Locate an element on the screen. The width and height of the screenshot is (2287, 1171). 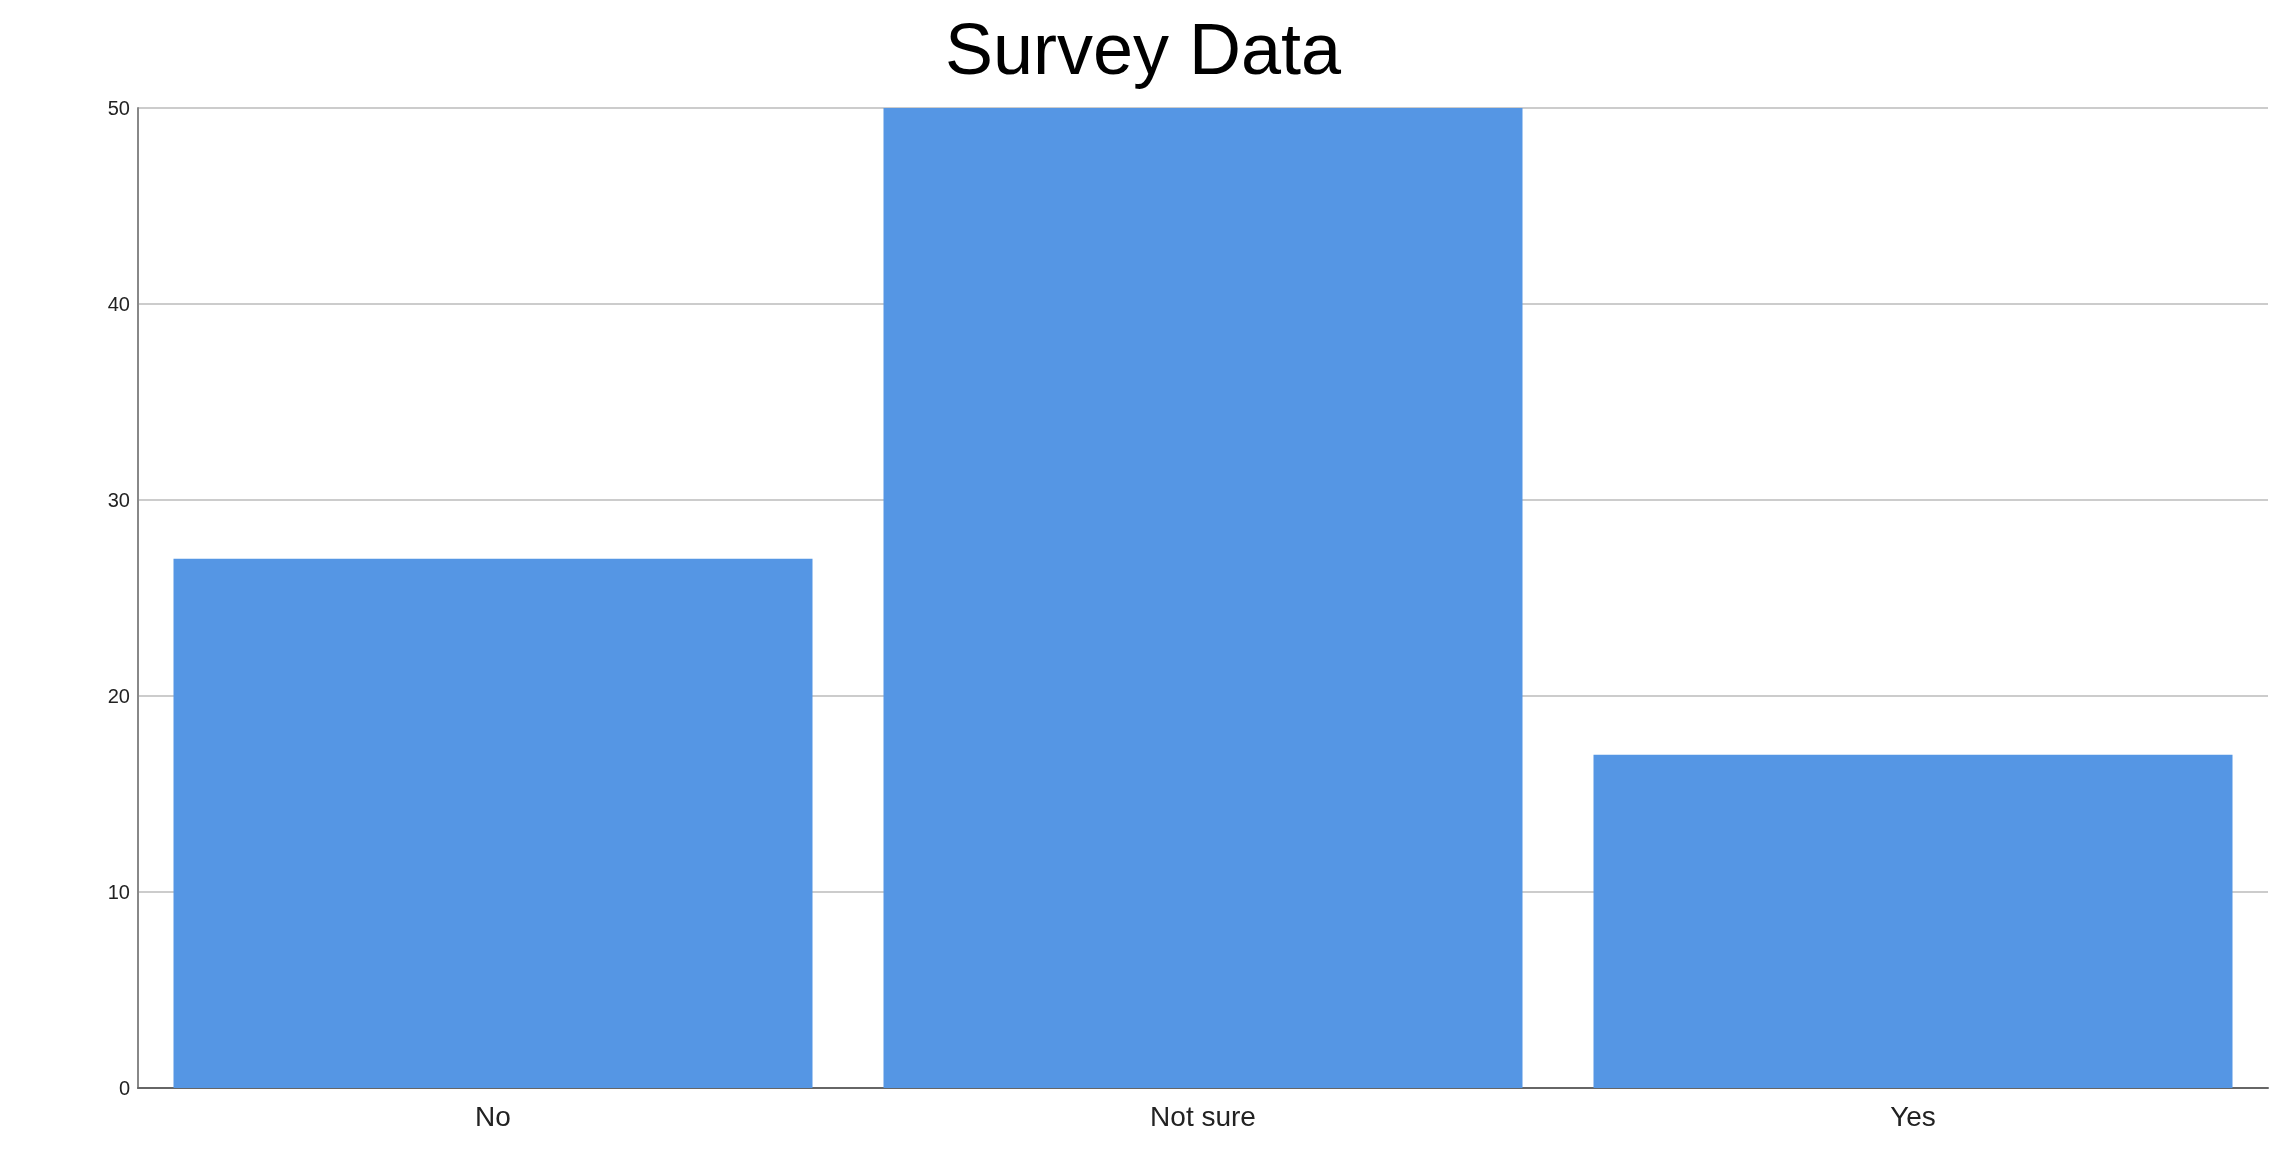
y-tick-label: 10 is located at coordinates (118, 892).